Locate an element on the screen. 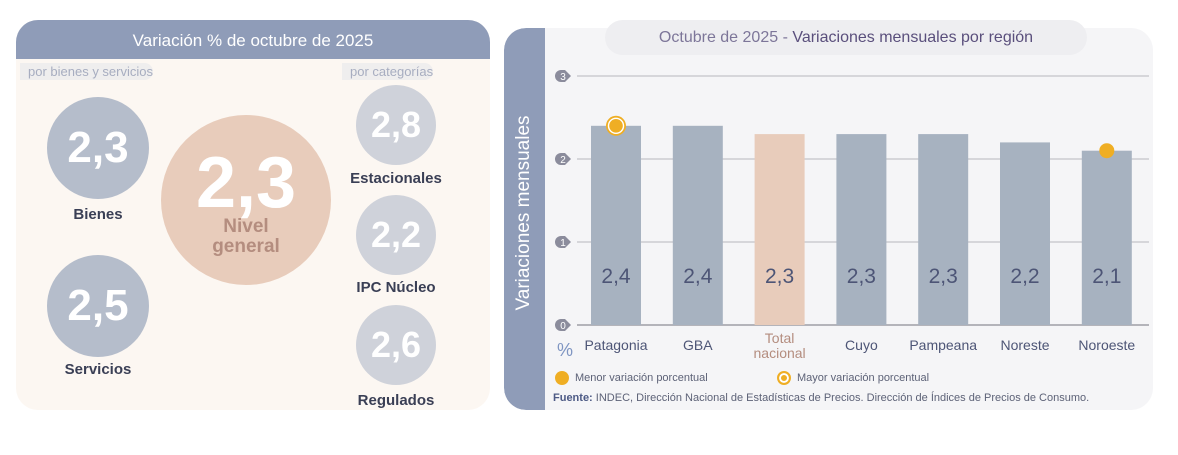 This screenshot has height=455, width=1178. category-label: Noreste is located at coordinates (1024, 345).